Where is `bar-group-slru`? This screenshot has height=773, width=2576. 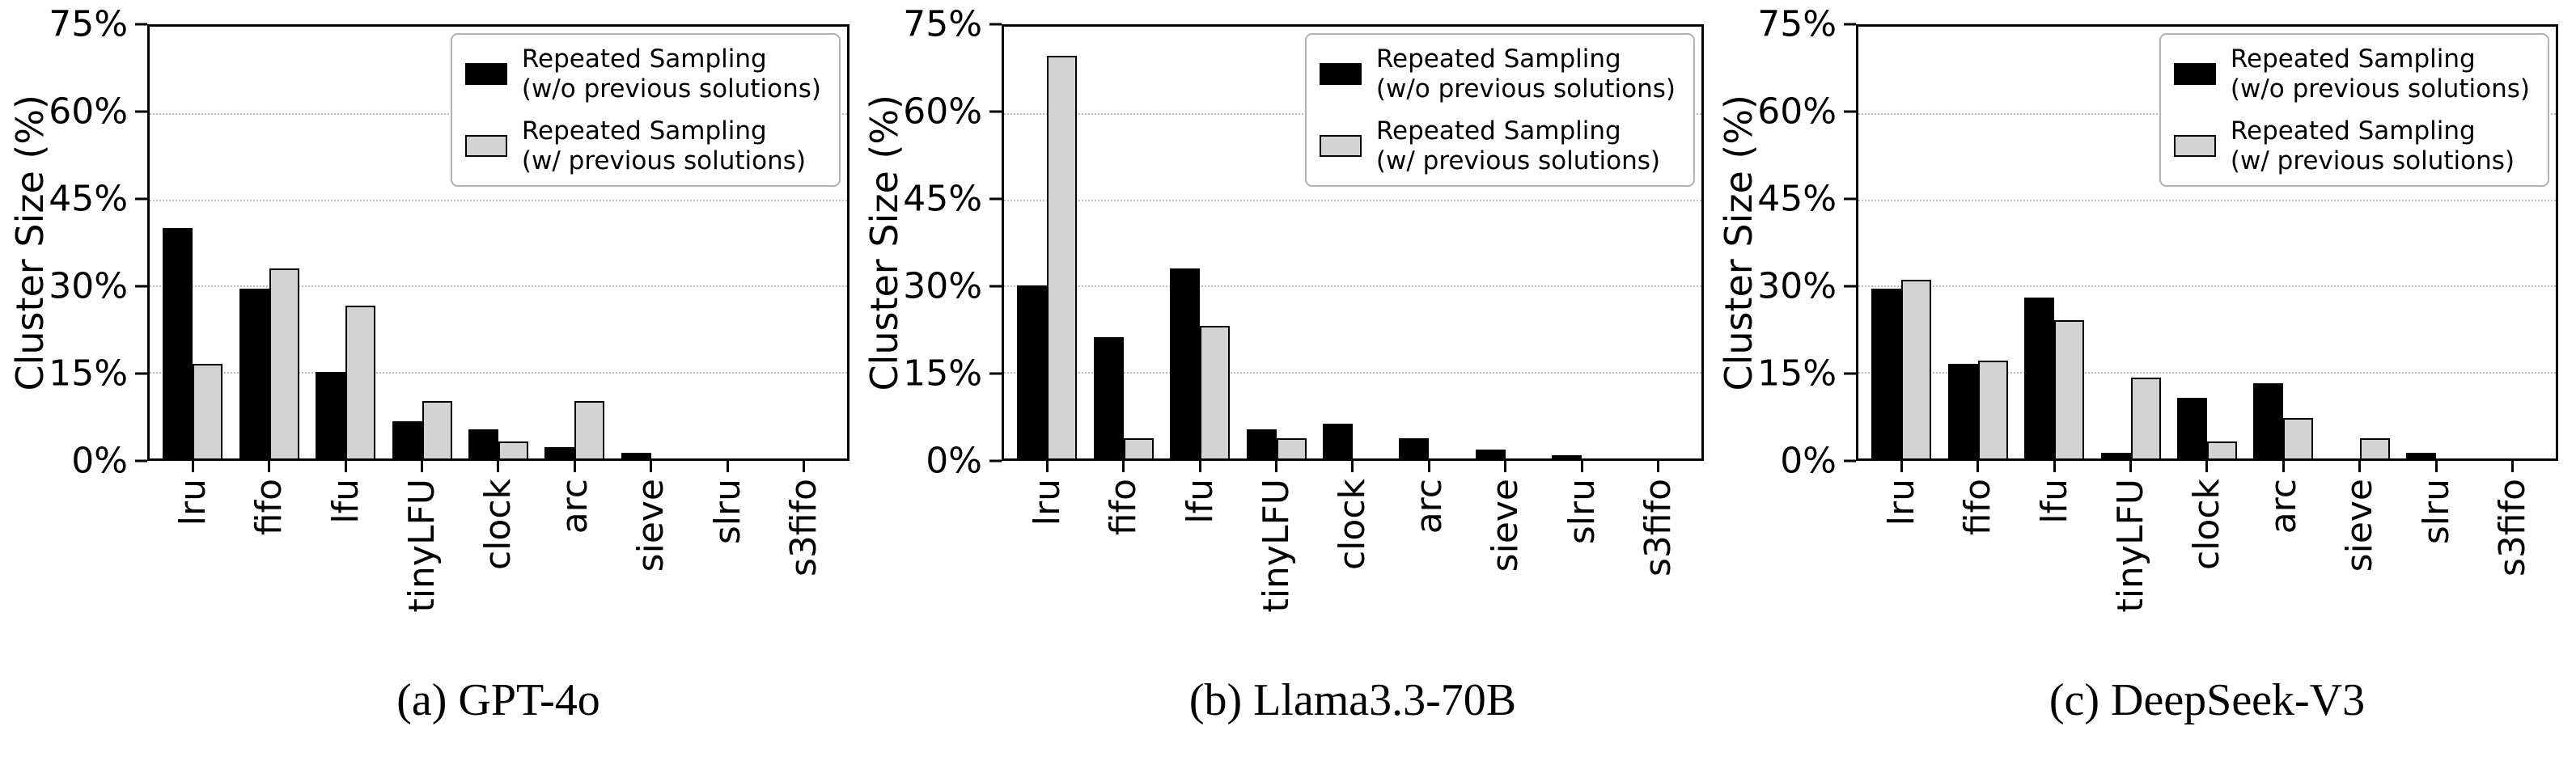 bar-group-slru is located at coordinates (1582, 243).